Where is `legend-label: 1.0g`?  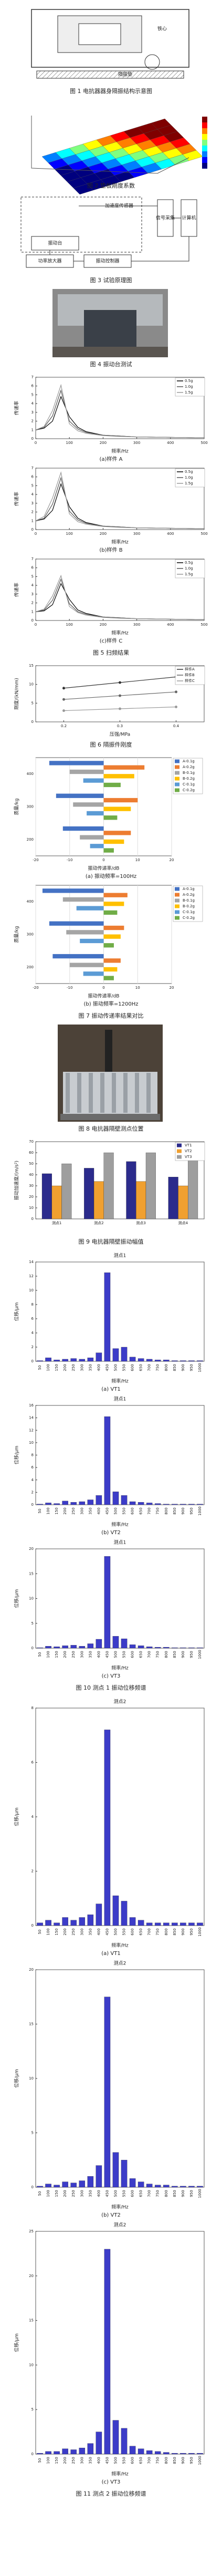
legend-label: 1.0g is located at coordinates (189, 387).